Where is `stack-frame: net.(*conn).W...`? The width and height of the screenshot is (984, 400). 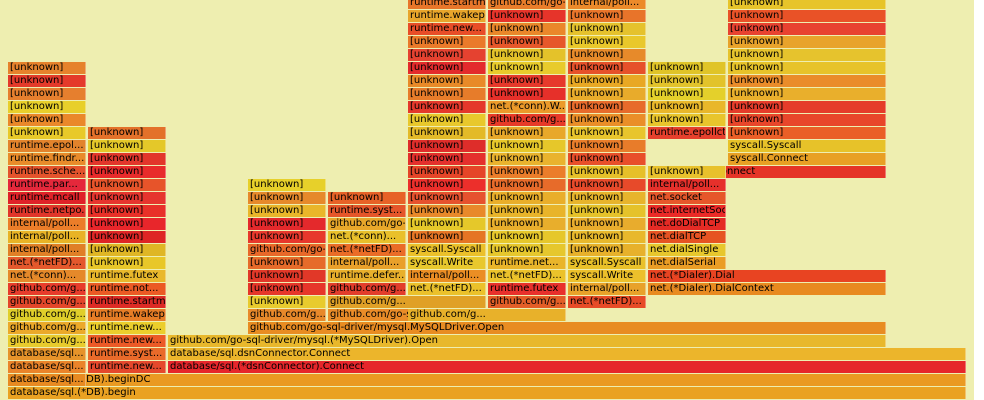 stack-frame: net.(*conn).W... is located at coordinates (527, 107).